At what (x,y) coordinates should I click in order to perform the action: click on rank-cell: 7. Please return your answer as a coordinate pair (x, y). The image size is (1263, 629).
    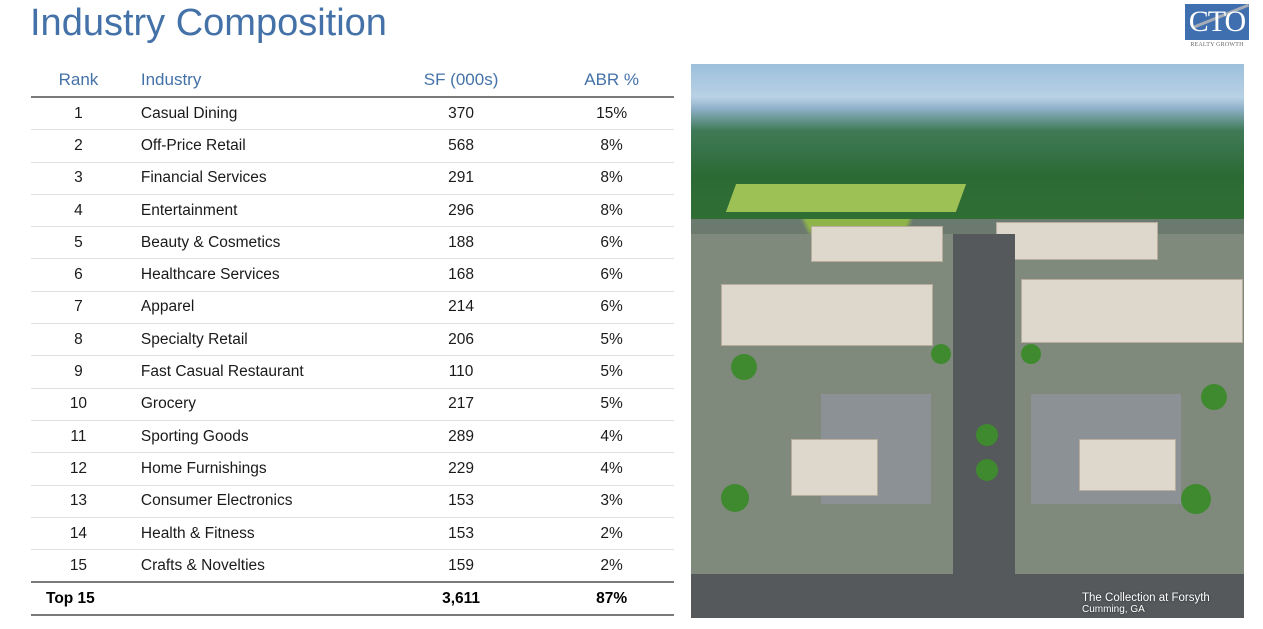
    Looking at the image, I should click on (78, 308).